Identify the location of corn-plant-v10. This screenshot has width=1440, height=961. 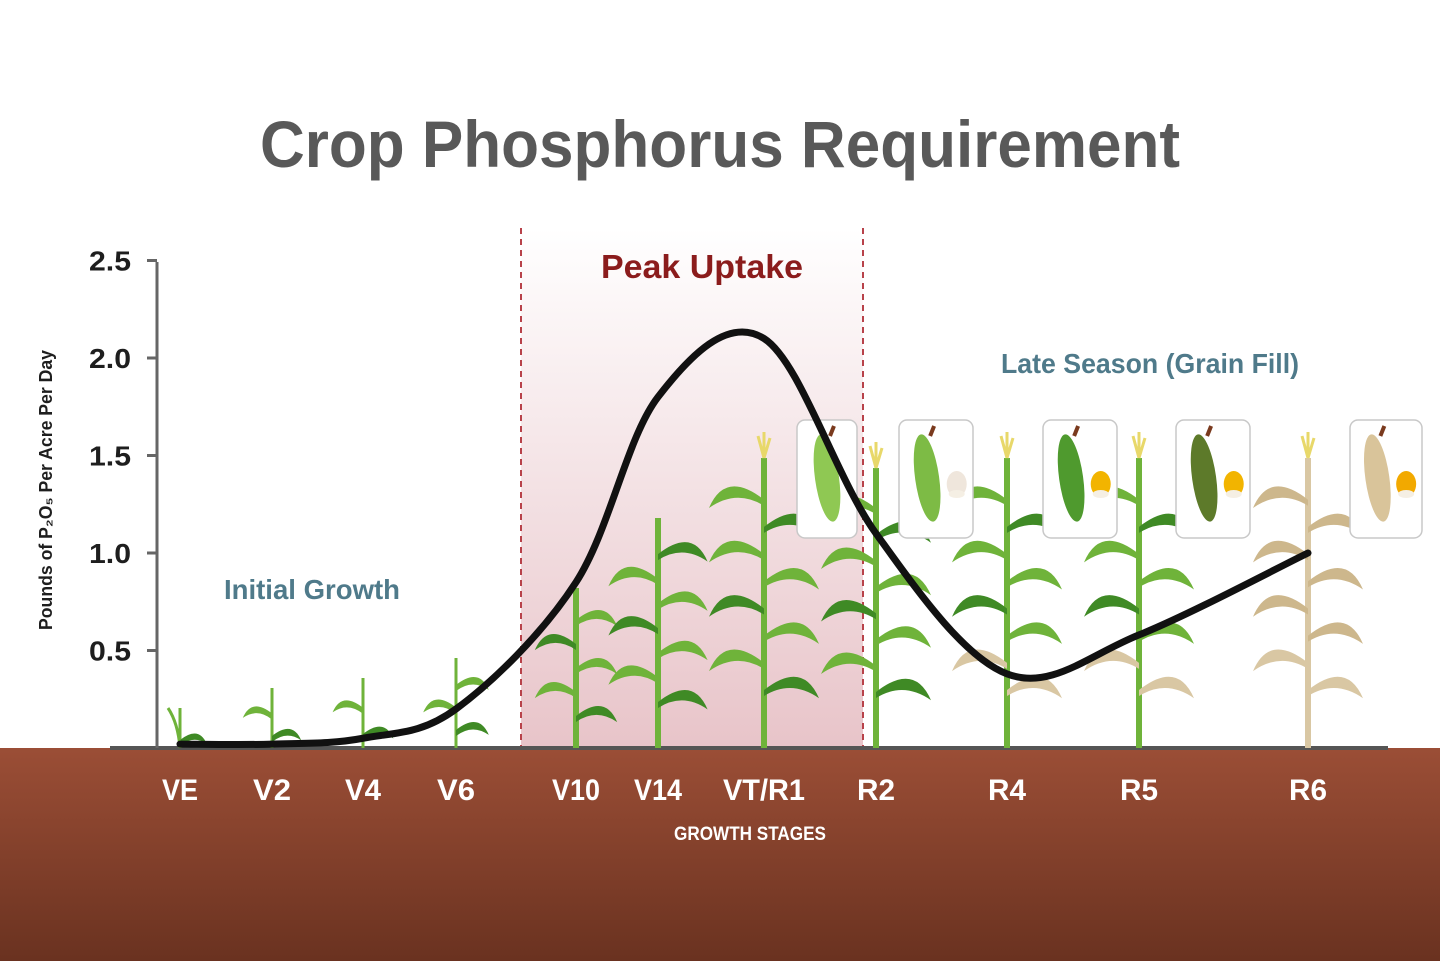
(576, 668).